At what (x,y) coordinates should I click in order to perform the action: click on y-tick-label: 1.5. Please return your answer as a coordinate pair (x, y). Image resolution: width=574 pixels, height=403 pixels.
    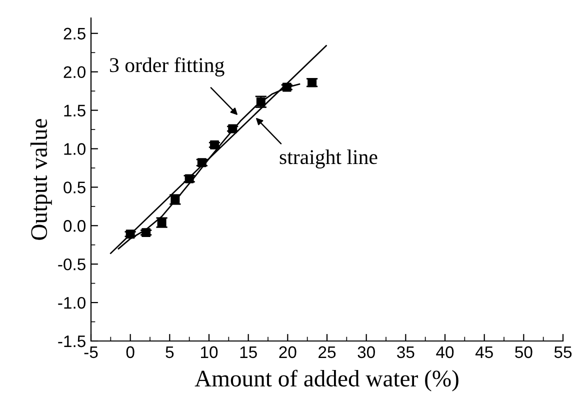
    Looking at the image, I should click on (75, 110).